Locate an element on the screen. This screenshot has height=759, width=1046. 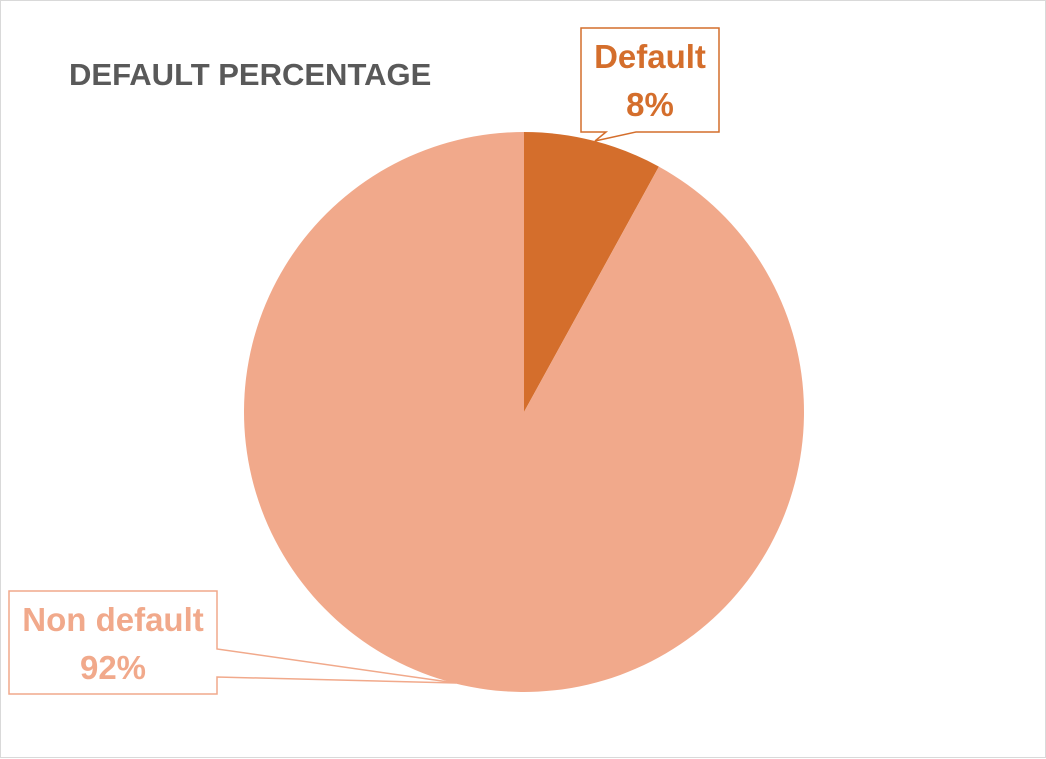
callout-box-default is located at coordinates (650, 84).